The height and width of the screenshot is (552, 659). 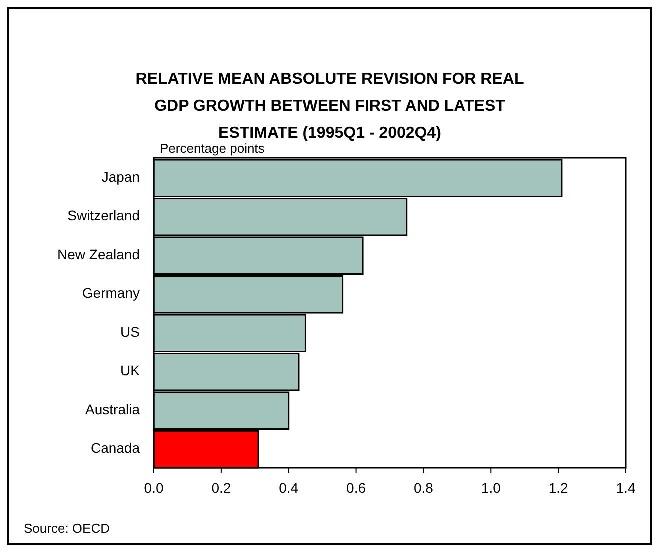 I want to click on x-tick-label: 0.0, so click(x=154, y=488).